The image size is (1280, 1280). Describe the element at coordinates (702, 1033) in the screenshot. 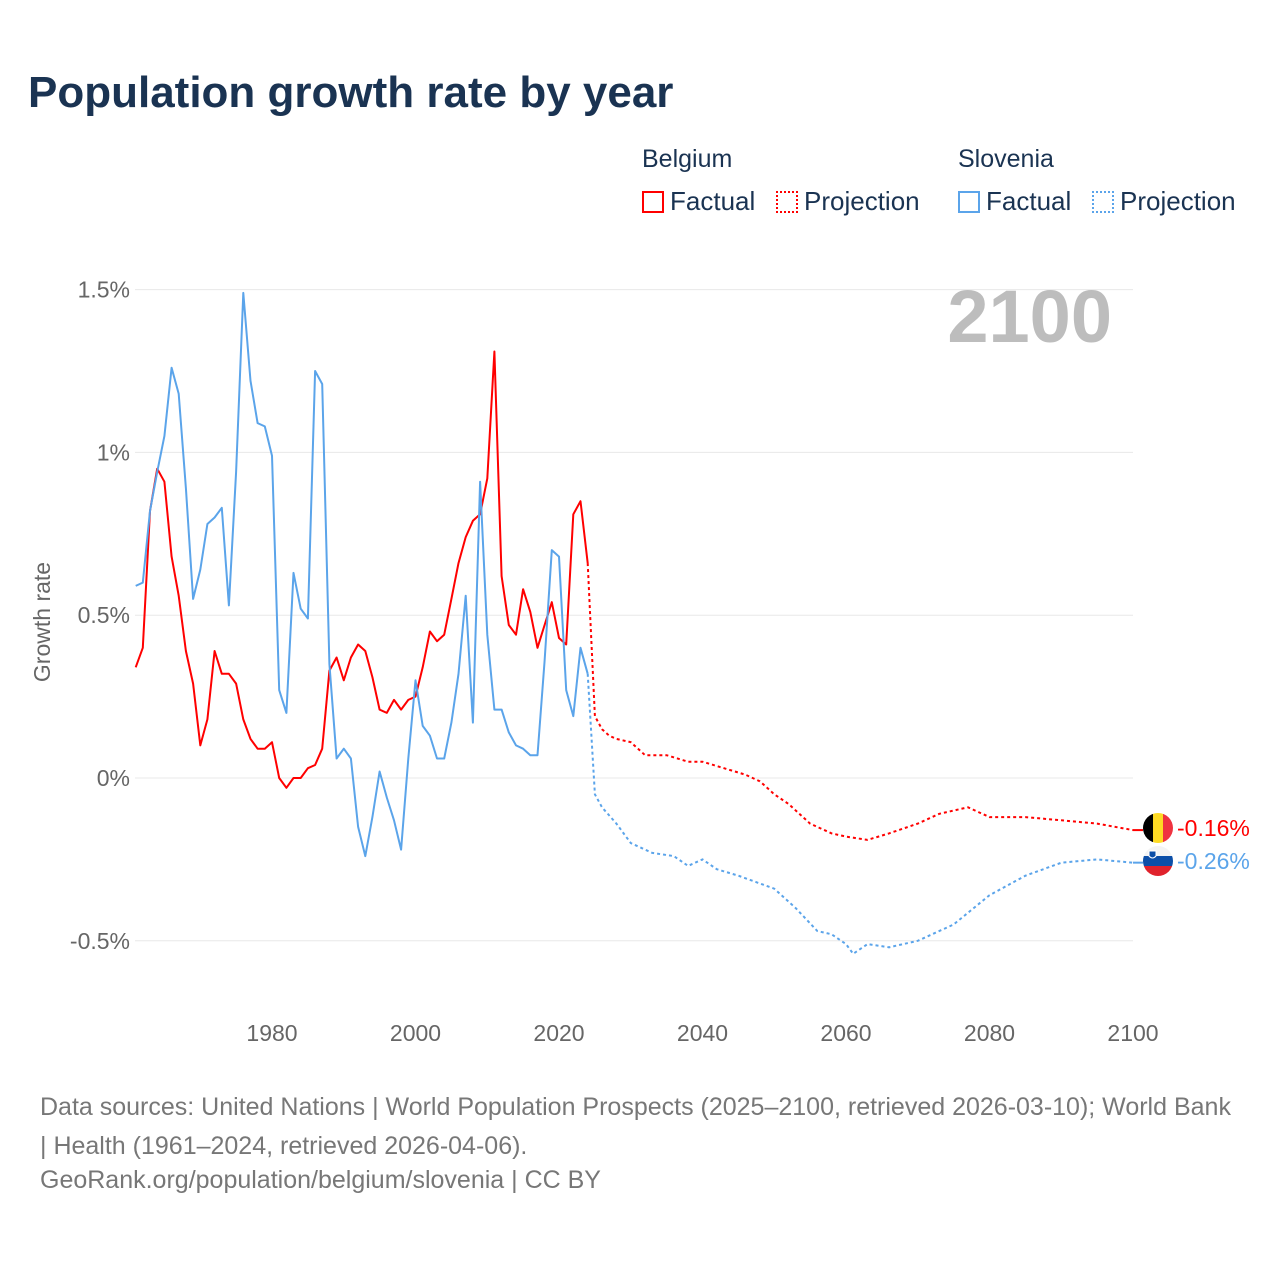

I see `x-tick-label: 2040` at that location.